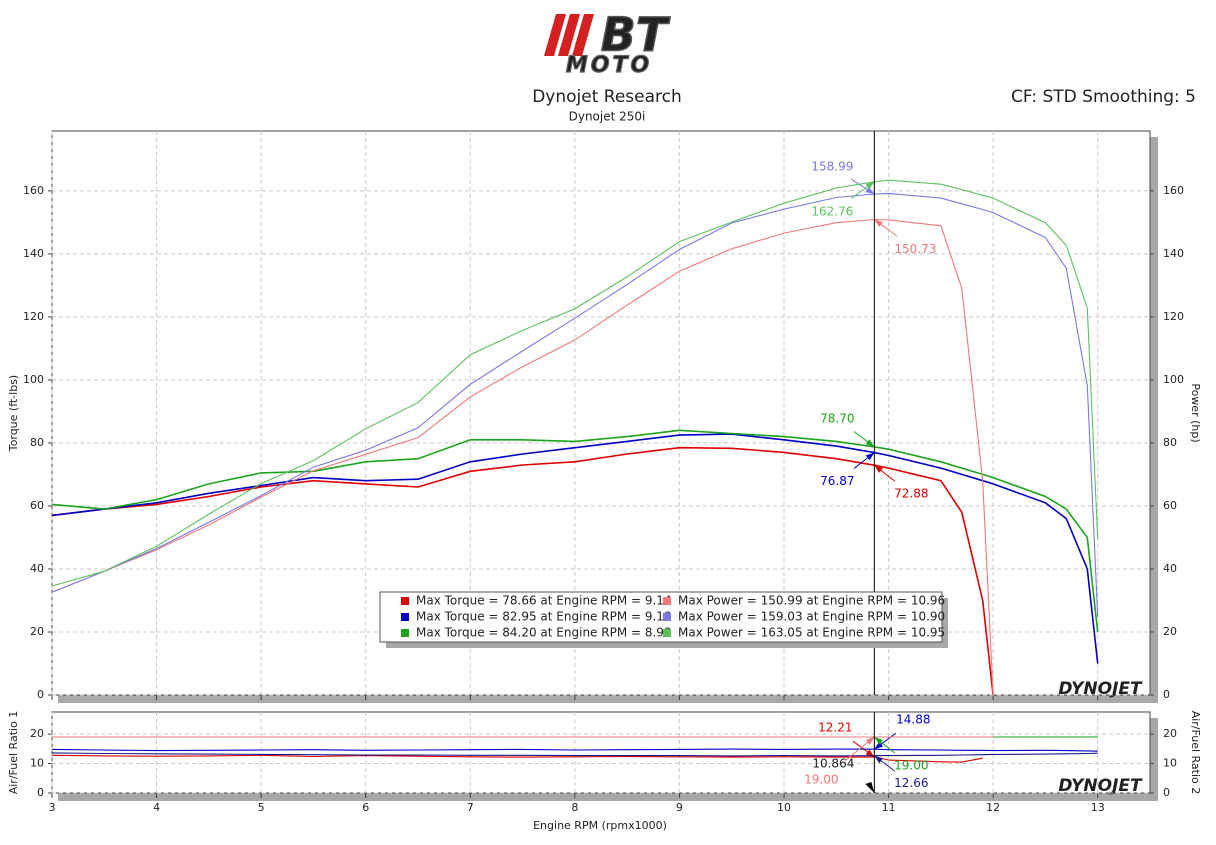 The height and width of the screenshot is (845, 1216). I want to click on y-tick-label: 60, so click(37, 505).